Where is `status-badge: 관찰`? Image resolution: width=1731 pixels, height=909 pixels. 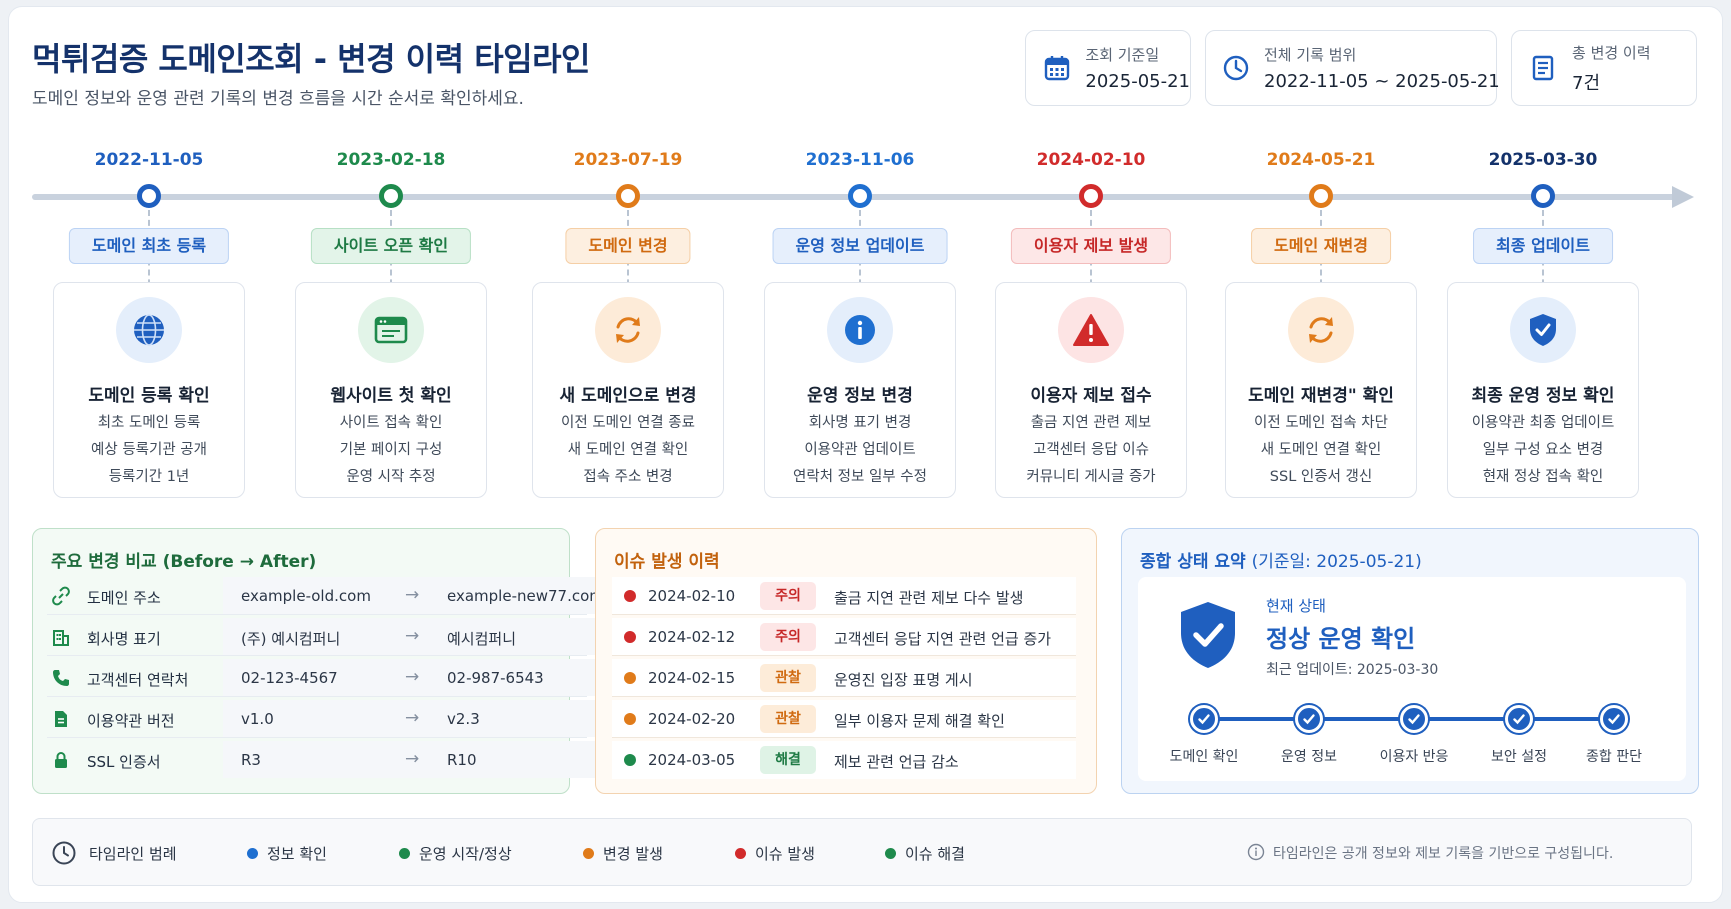 status-badge: 관찰 is located at coordinates (788, 719).